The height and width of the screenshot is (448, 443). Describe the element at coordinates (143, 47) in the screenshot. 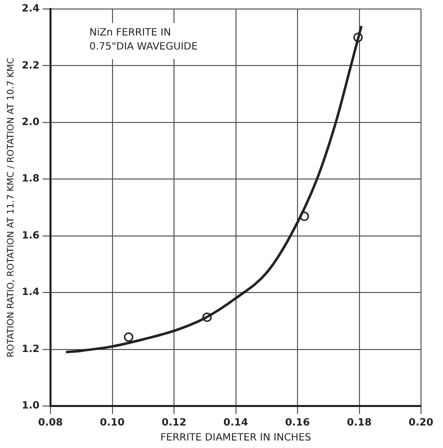

I see `annotation: 0.75"DIA WAVEGUIDE` at that location.